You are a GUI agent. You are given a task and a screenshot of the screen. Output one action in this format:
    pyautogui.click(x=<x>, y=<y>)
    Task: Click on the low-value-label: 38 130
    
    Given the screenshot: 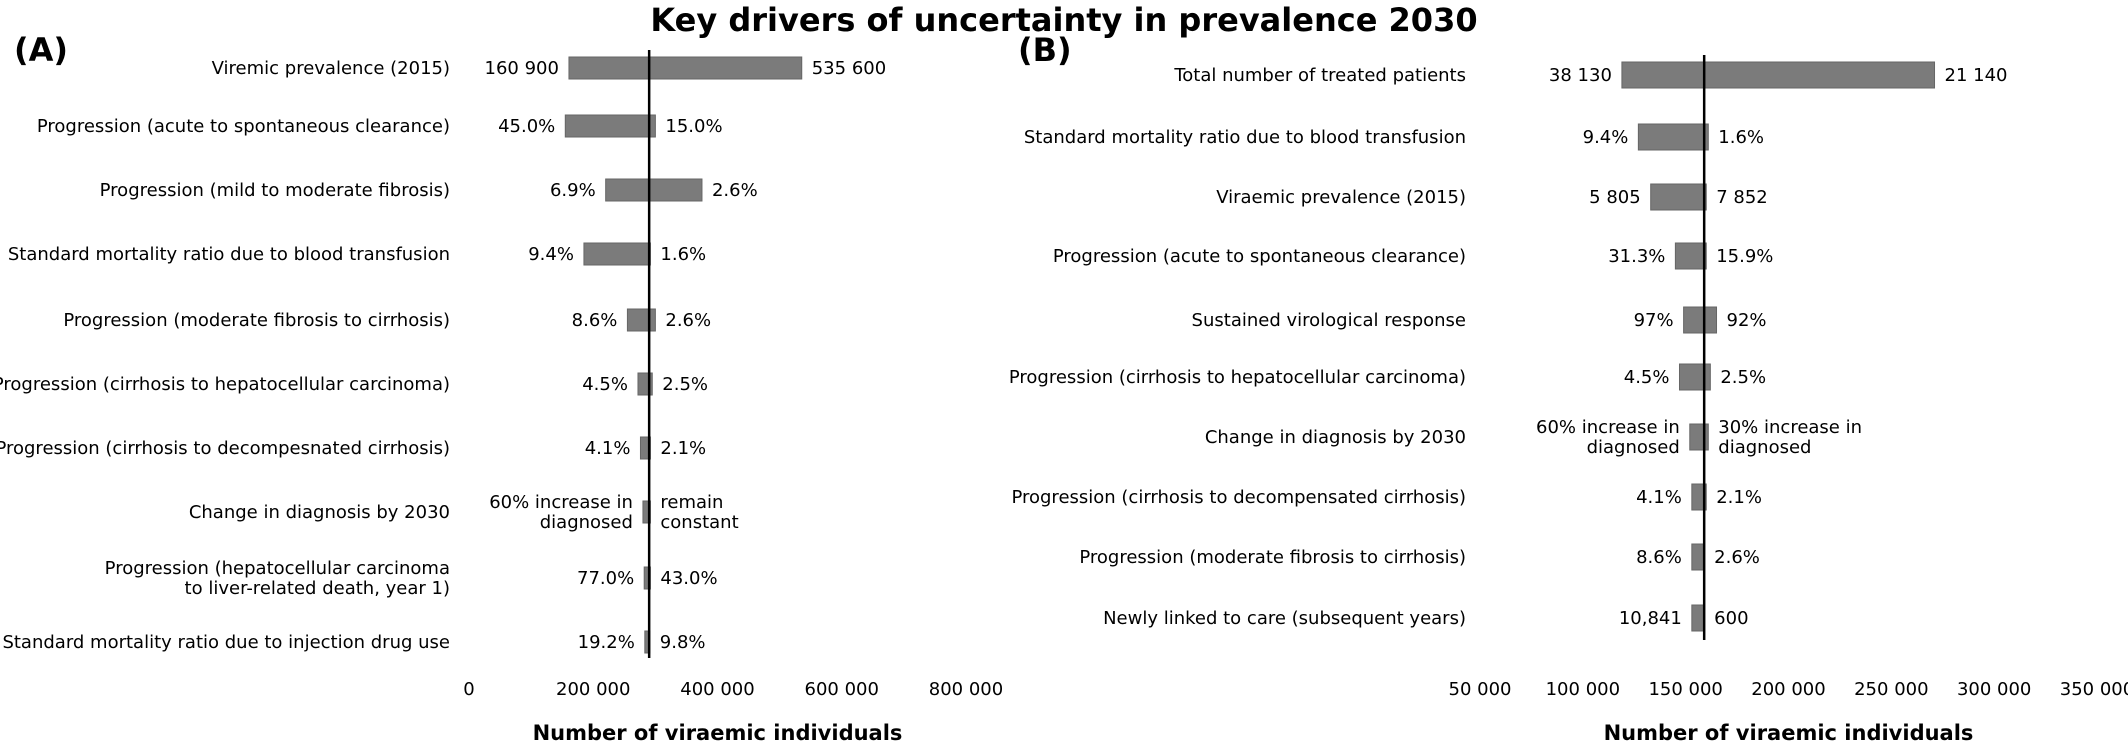 What is the action you would take?
    pyautogui.click(x=1580, y=75)
    